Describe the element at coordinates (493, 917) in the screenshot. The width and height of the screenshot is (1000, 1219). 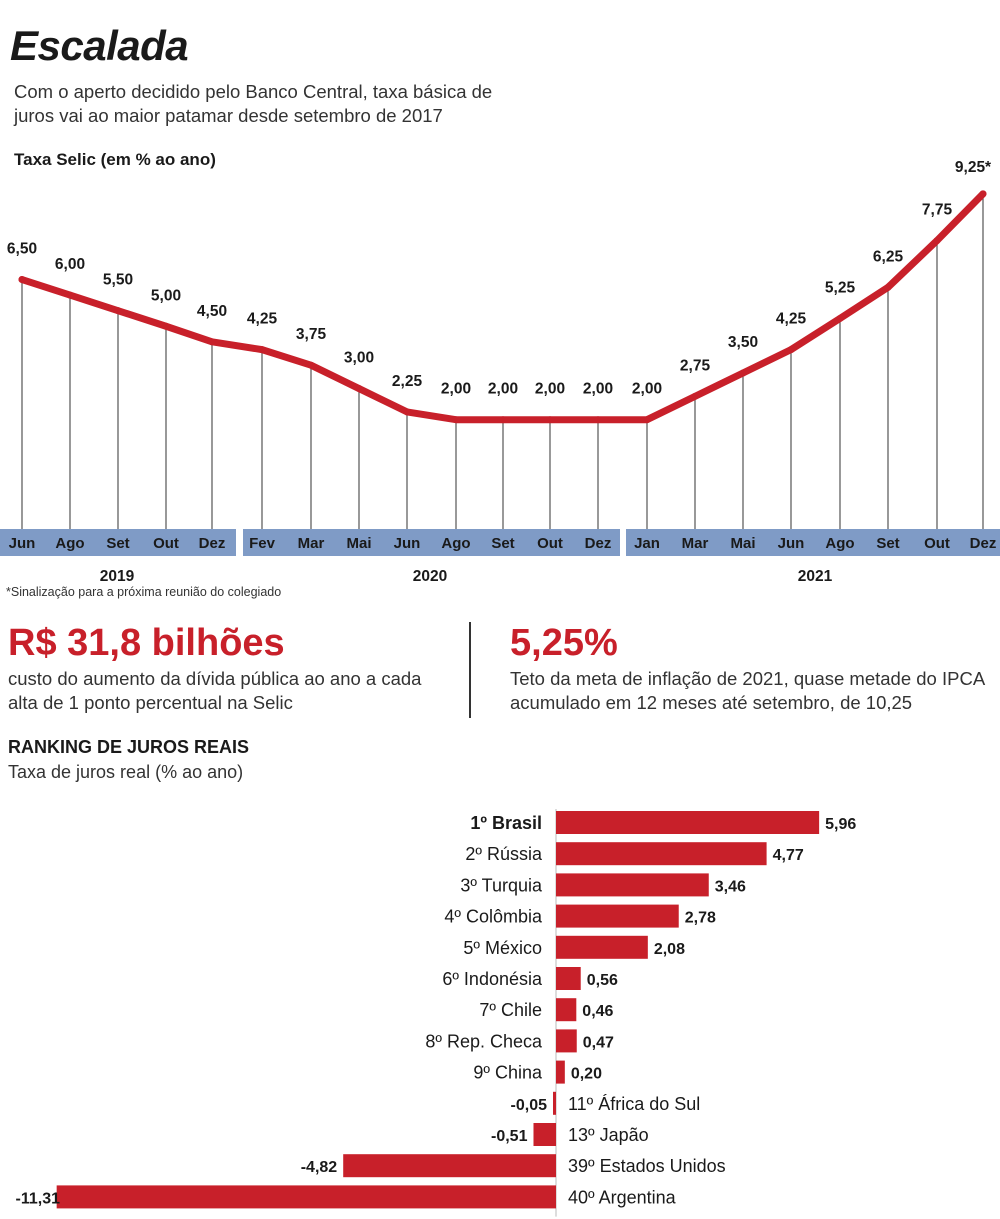
I see `category-label: 4º Colômbia` at that location.